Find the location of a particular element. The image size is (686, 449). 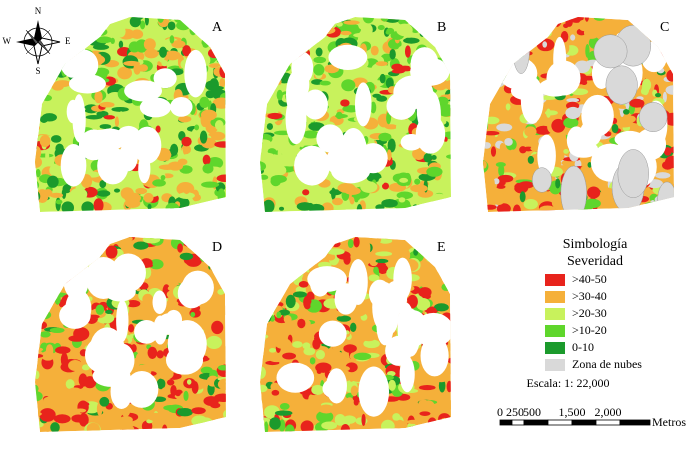

legend-label: 0-10 is located at coordinates (583, 347).